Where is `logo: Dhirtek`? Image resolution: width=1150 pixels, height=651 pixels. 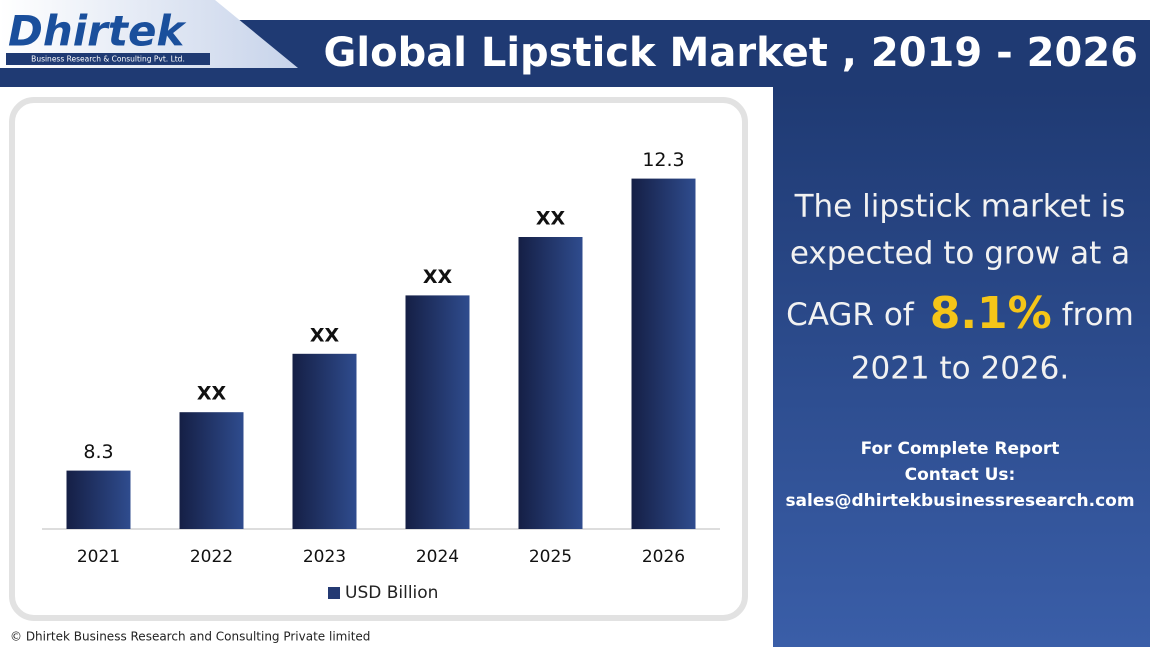 logo: Dhirtek is located at coordinates (97, 31).